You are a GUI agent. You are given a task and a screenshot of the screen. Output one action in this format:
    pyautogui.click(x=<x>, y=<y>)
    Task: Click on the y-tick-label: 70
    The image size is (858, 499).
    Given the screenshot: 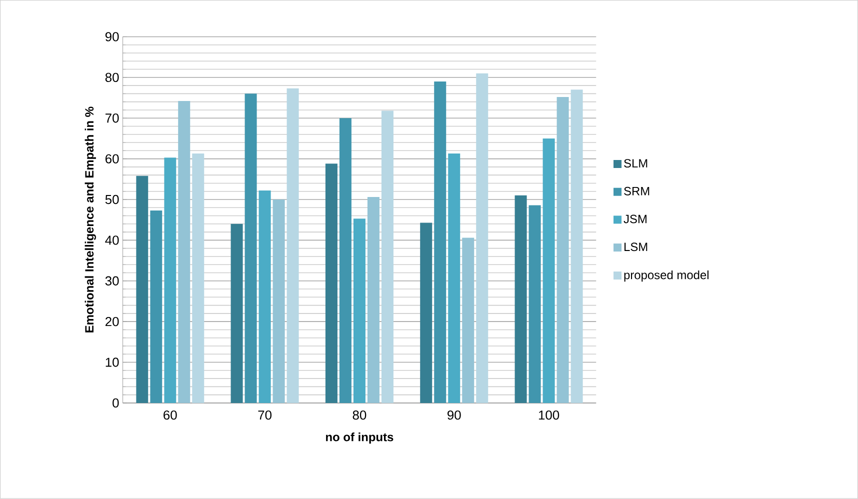 What is the action you would take?
    pyautogui.click(x=112, y=118)
    